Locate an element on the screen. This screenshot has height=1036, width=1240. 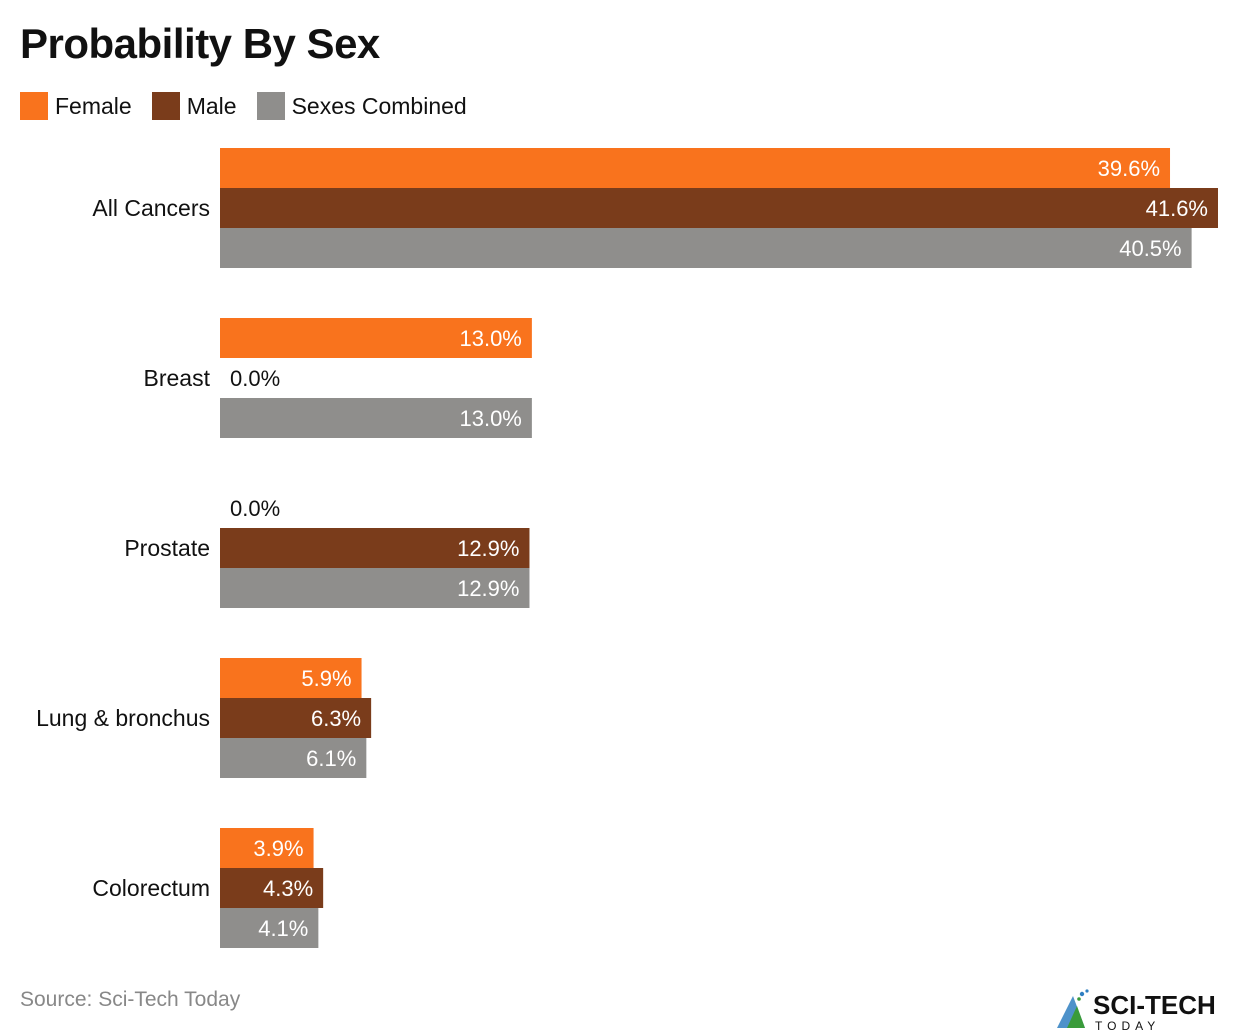
legend-swatch-combined is located at coordinates (270, 106).